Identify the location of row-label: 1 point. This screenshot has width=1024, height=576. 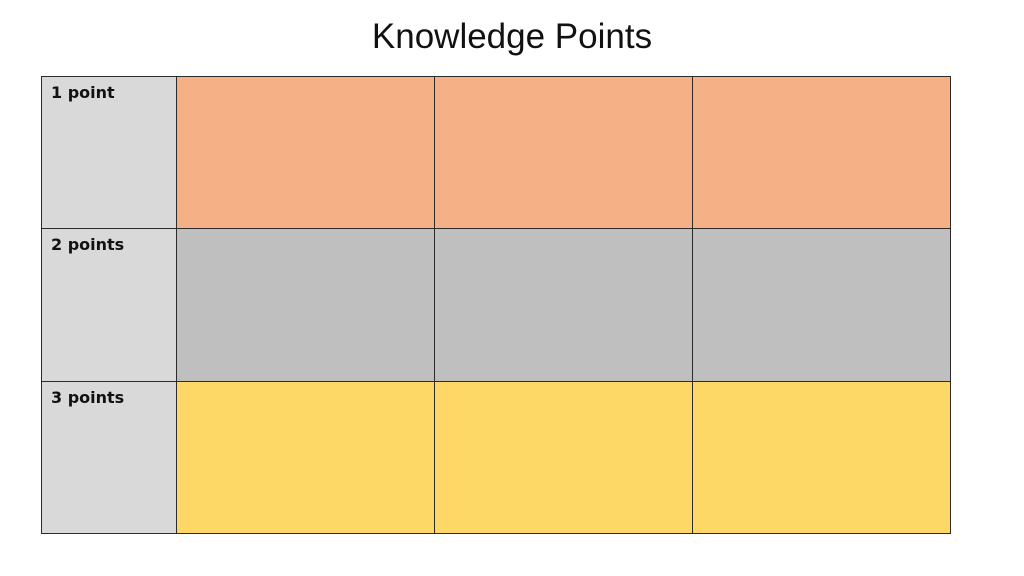
(83, 92).